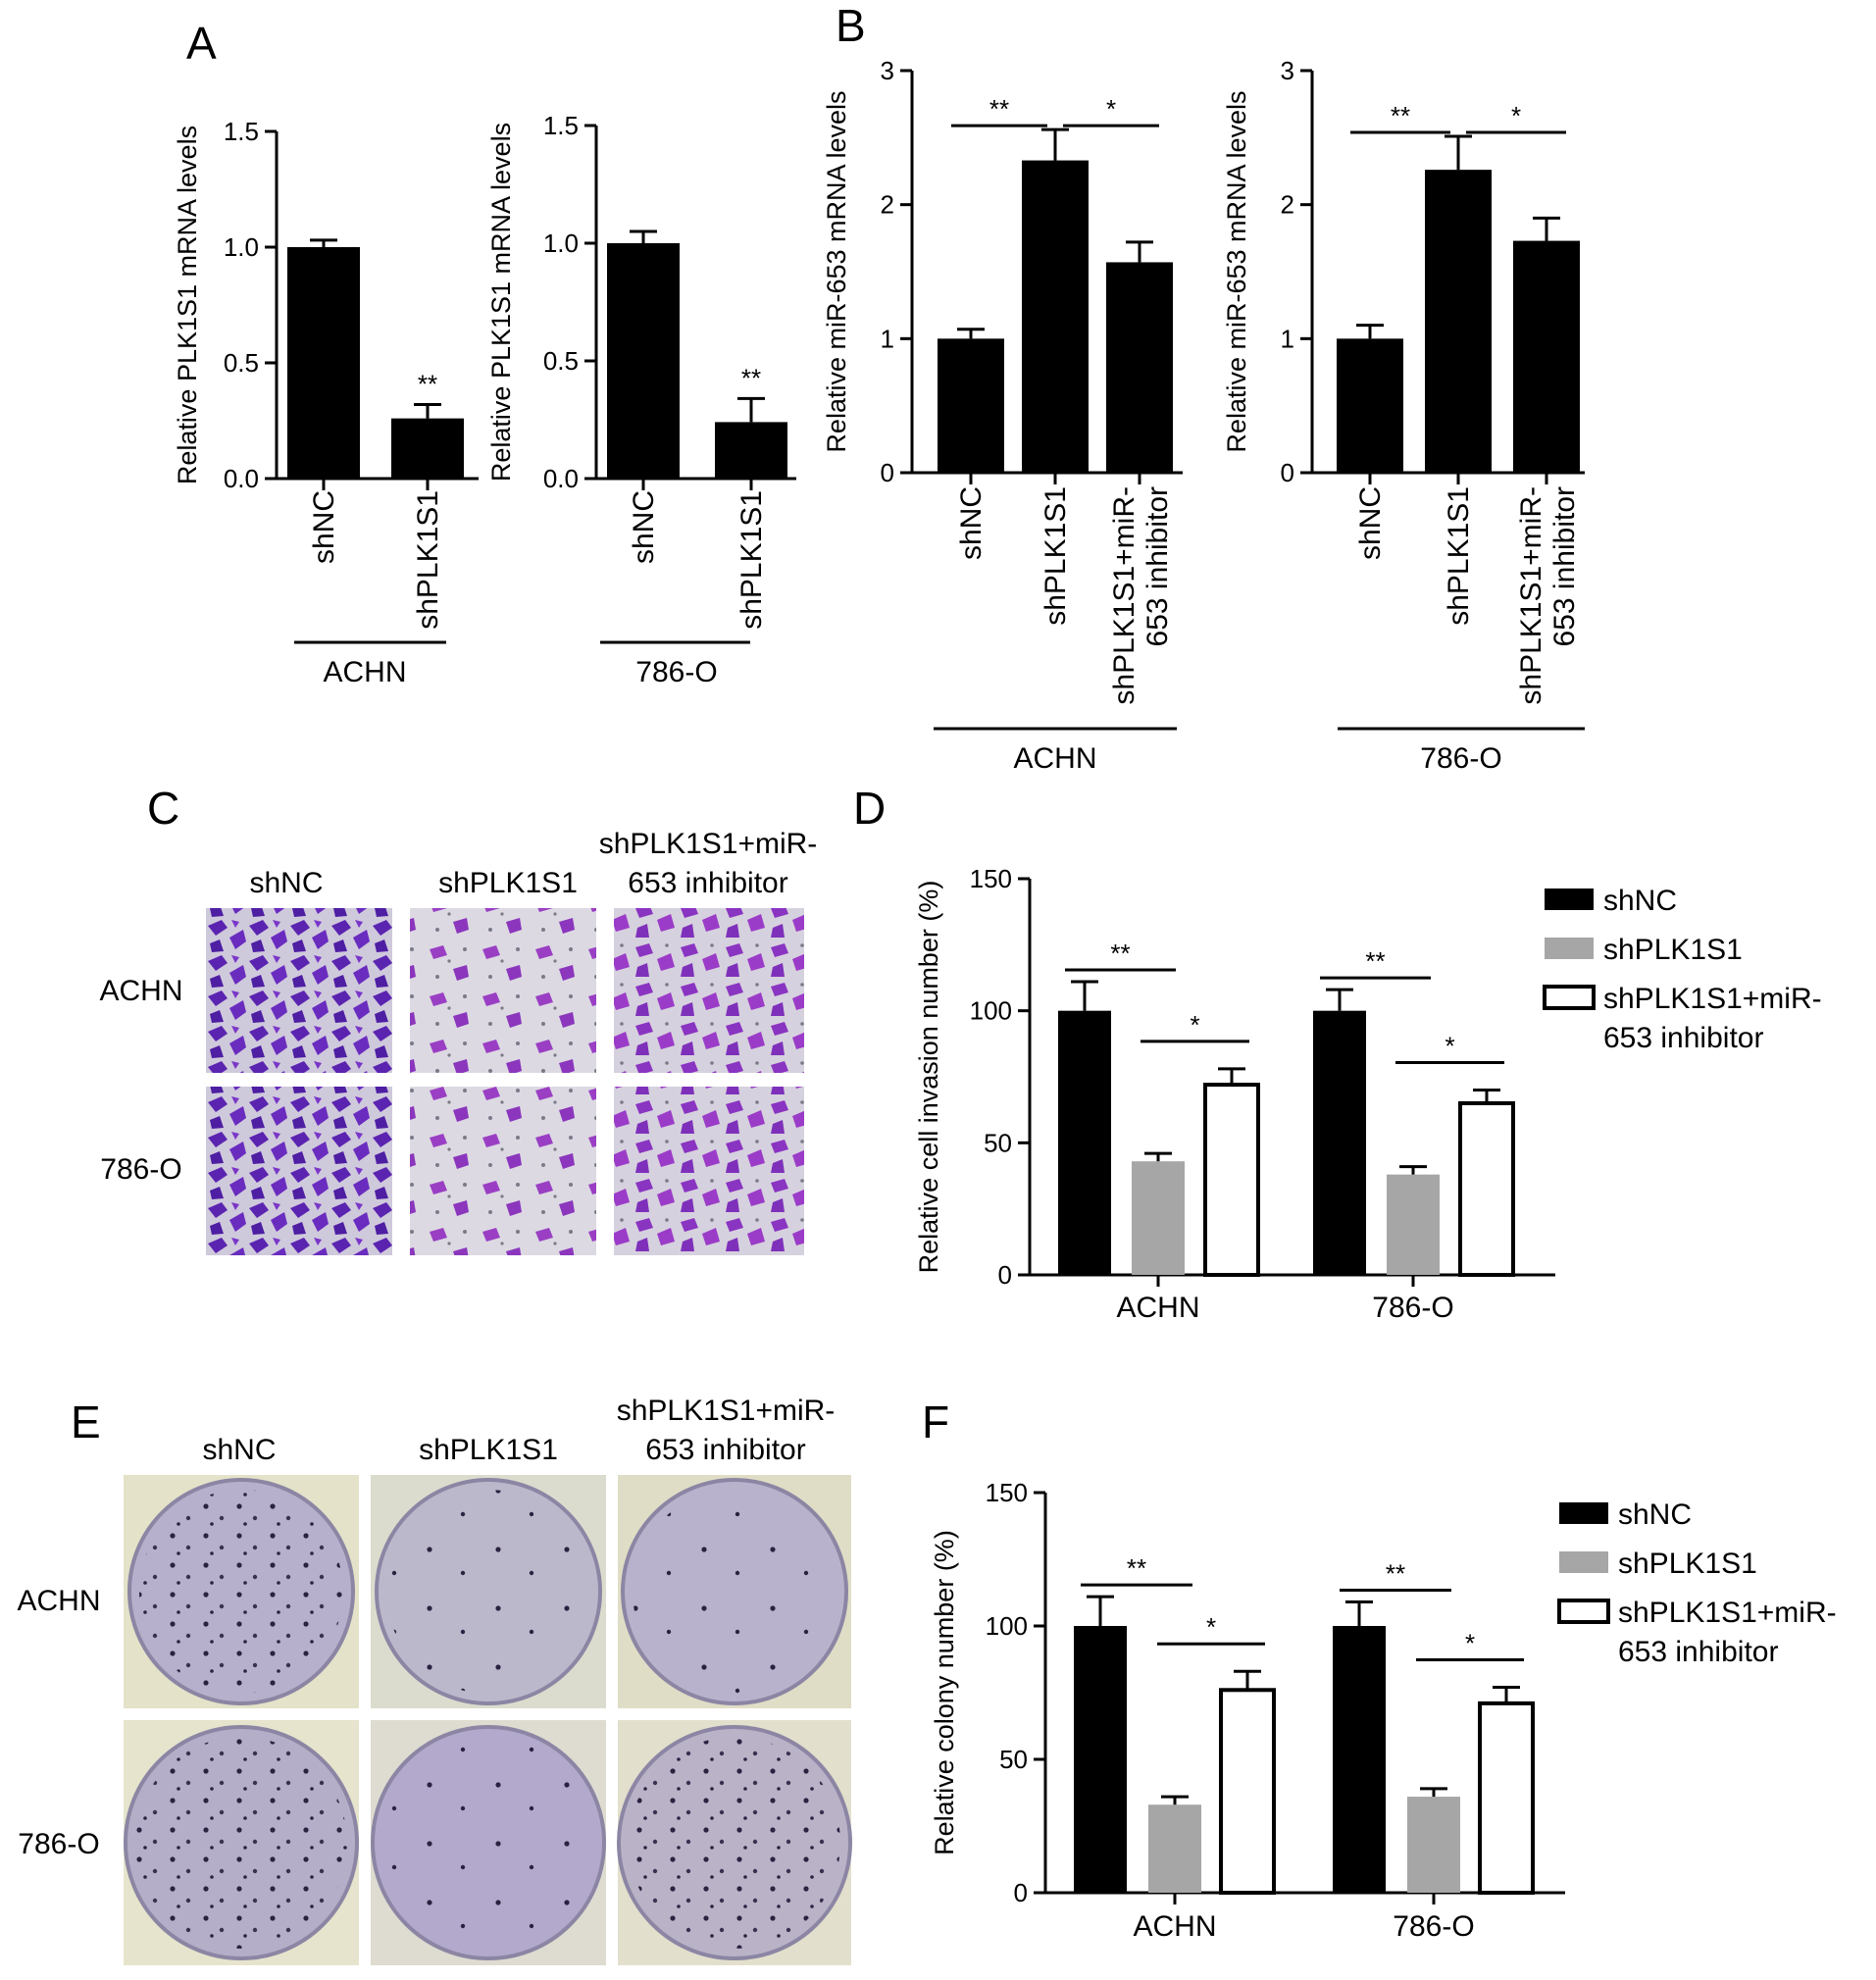  What do you see at coordinates (734, 1843) in the screenshot?
I see `colonies-786o-combo` at bounding box center [734, 1843].